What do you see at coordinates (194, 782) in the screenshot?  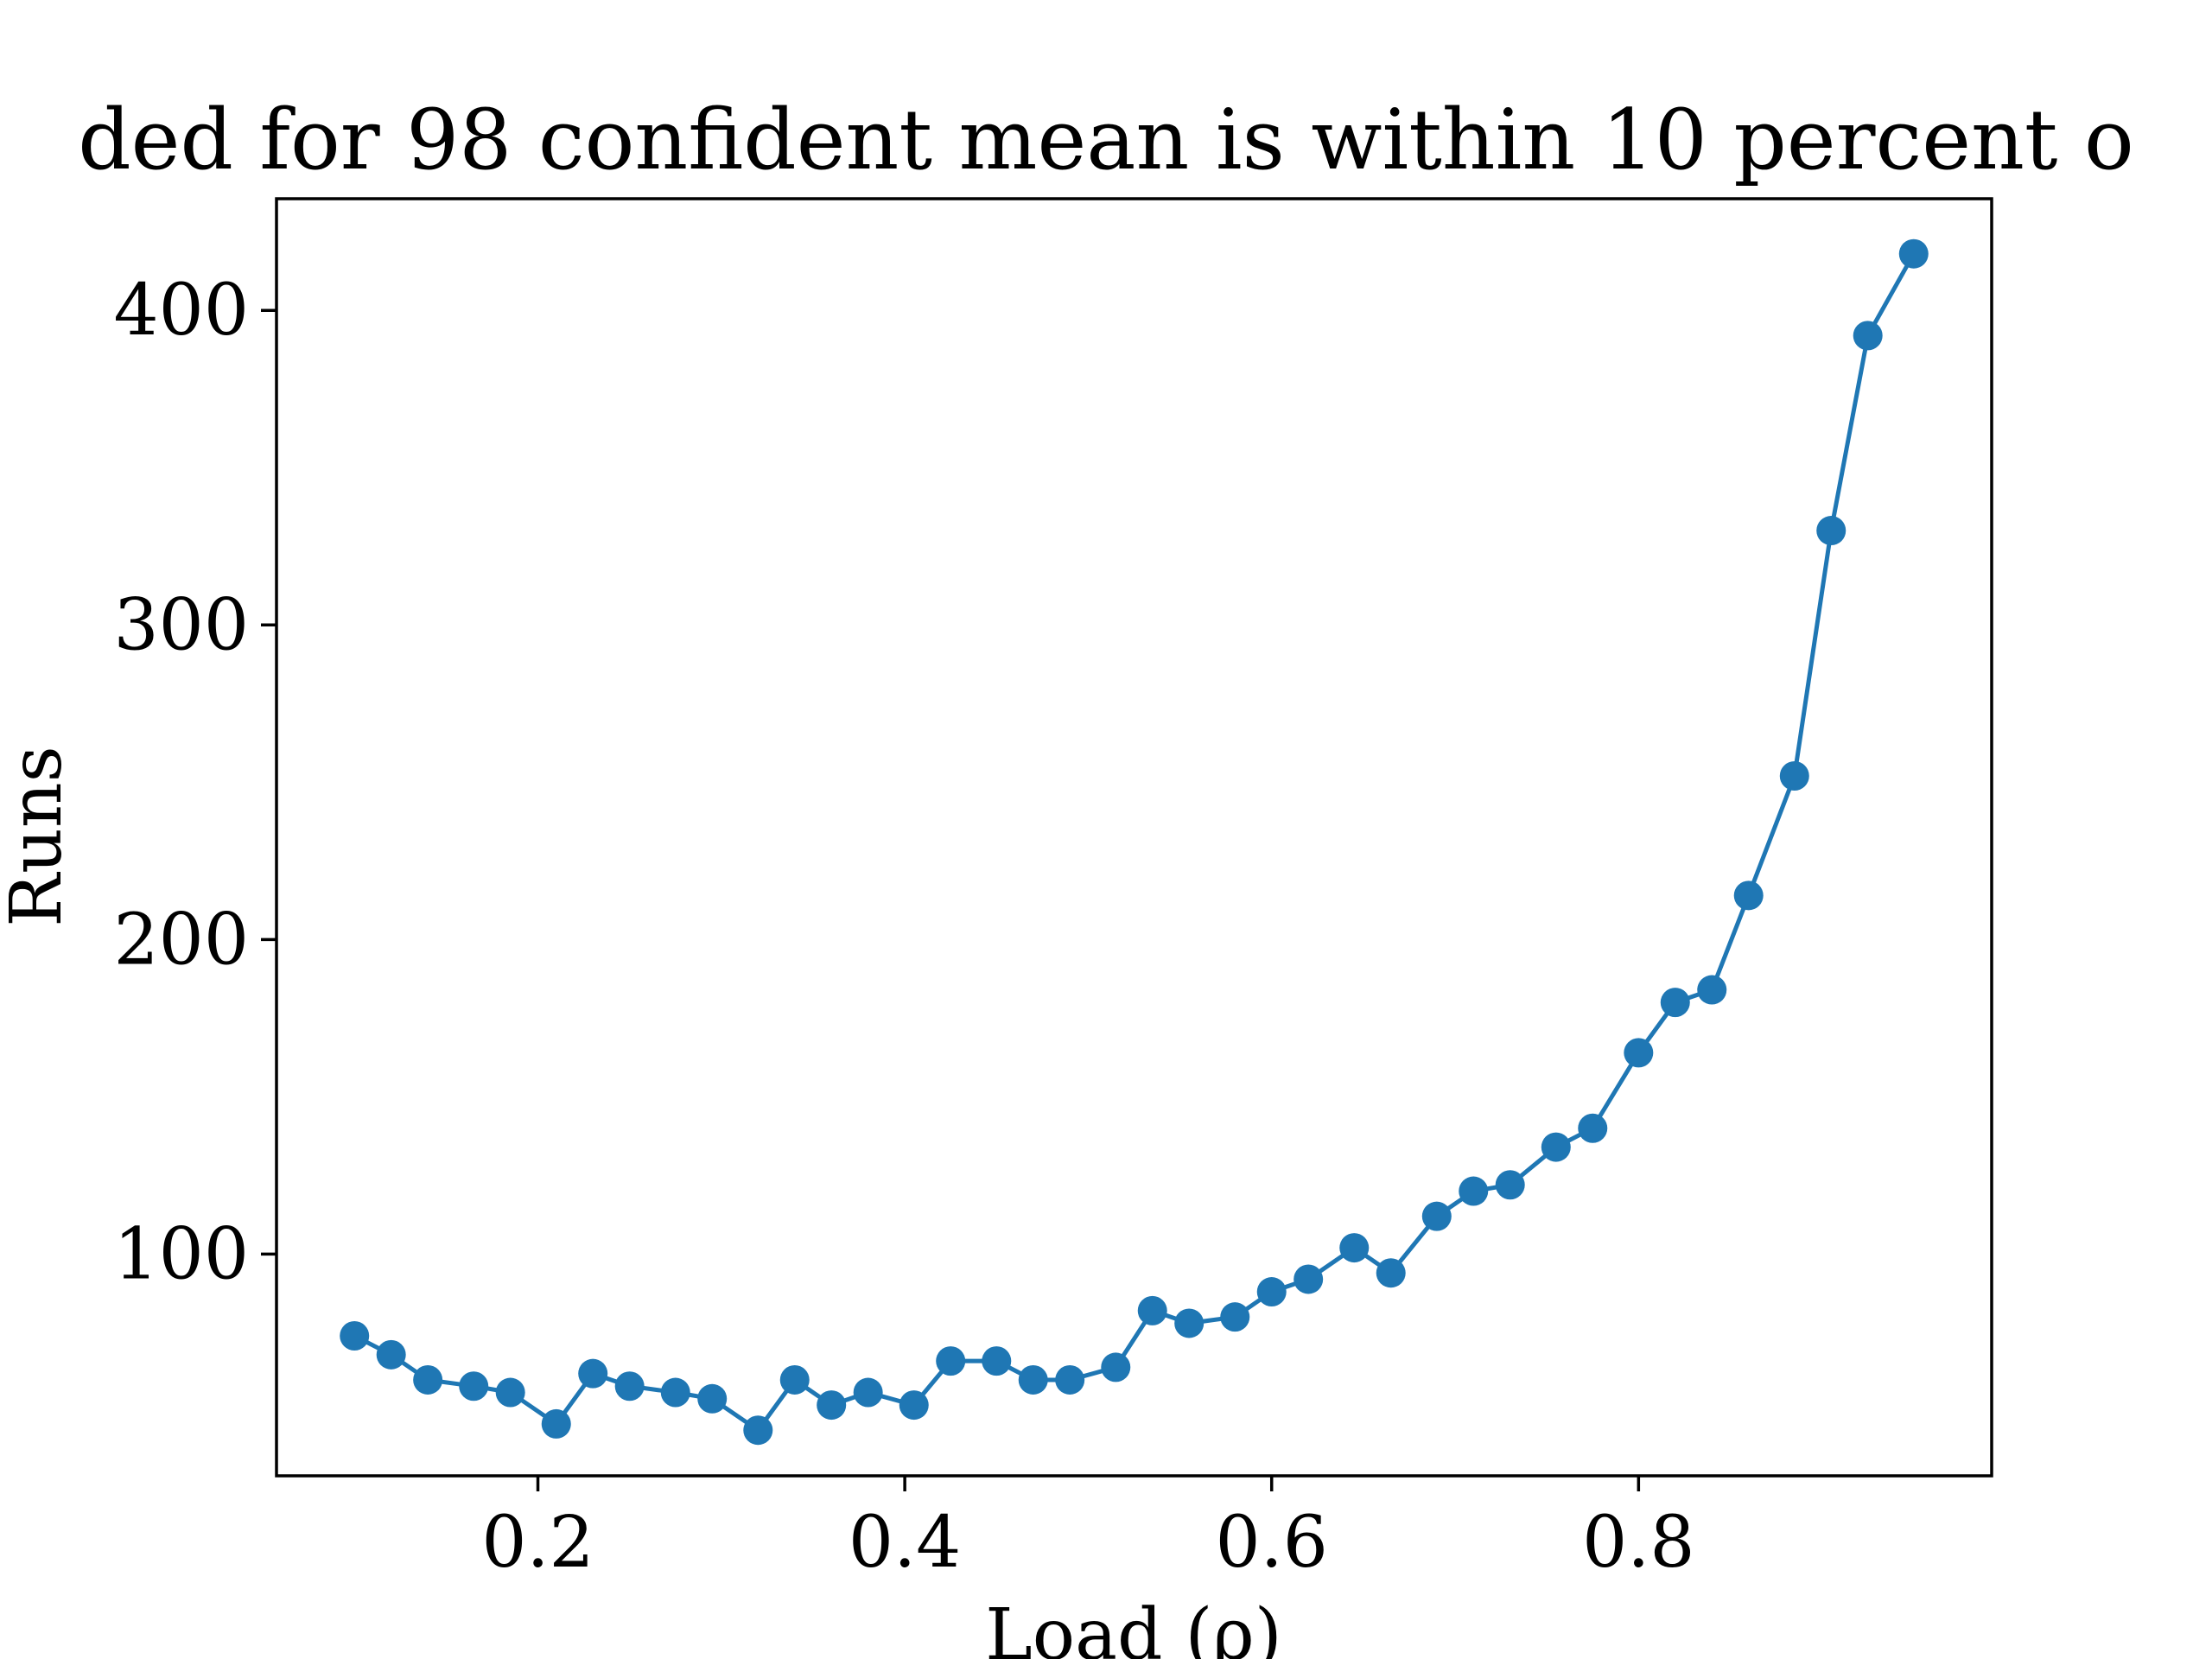 I see `y-axis: 100 200 300 400` at bounding box center [194, 782].